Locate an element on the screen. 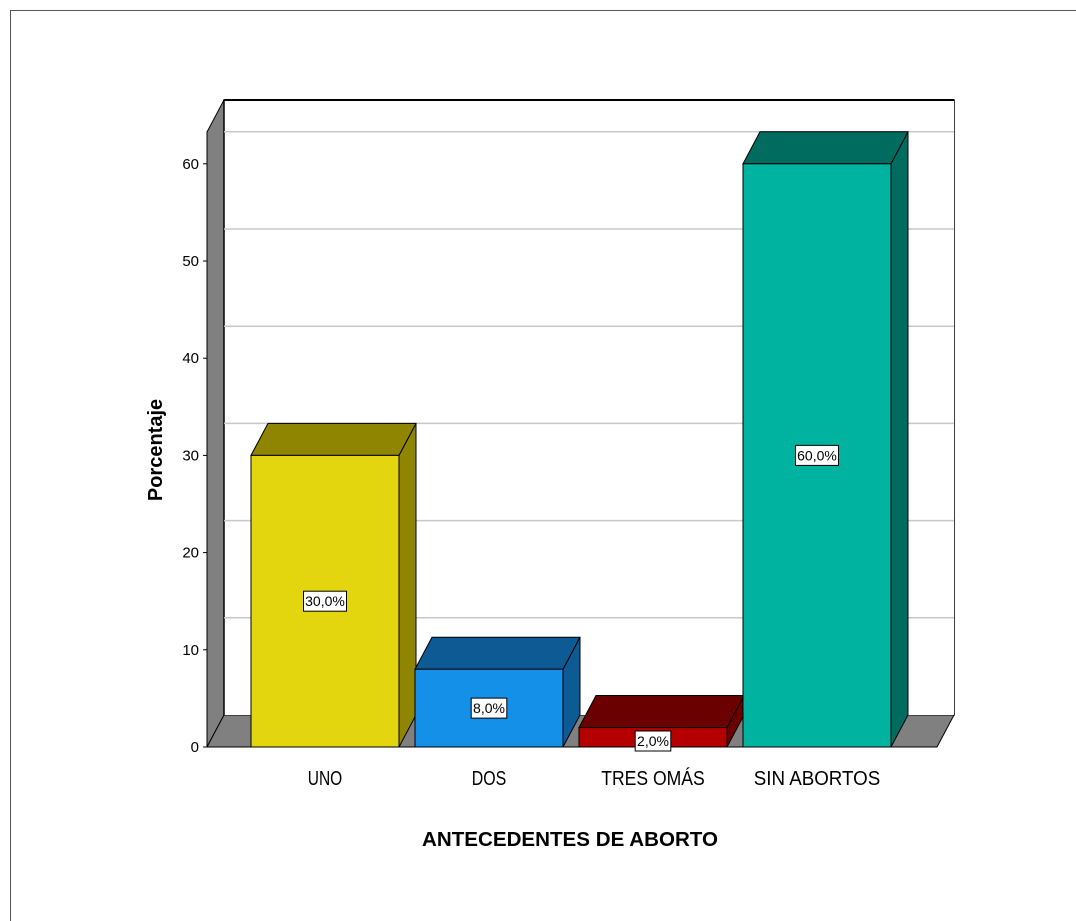 This screenshot has height=921, width=1076. bar-top-dos is located at coordinates (497, 653).